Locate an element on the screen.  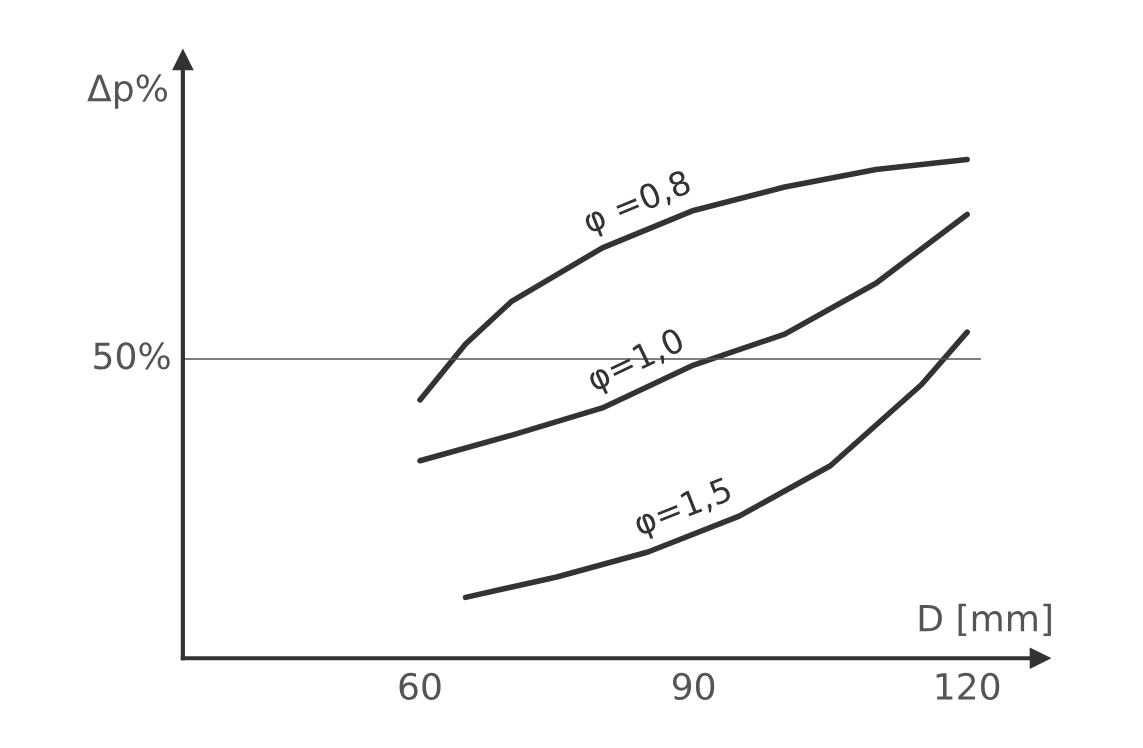
annotation: 50% is located at coordinates (132, 356).